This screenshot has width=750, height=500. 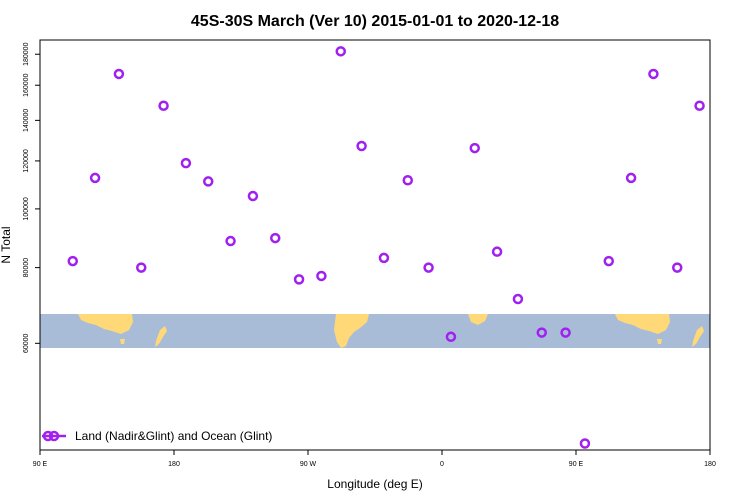 I want to click on x-tick-label: 0, so click(x=442, y=464).